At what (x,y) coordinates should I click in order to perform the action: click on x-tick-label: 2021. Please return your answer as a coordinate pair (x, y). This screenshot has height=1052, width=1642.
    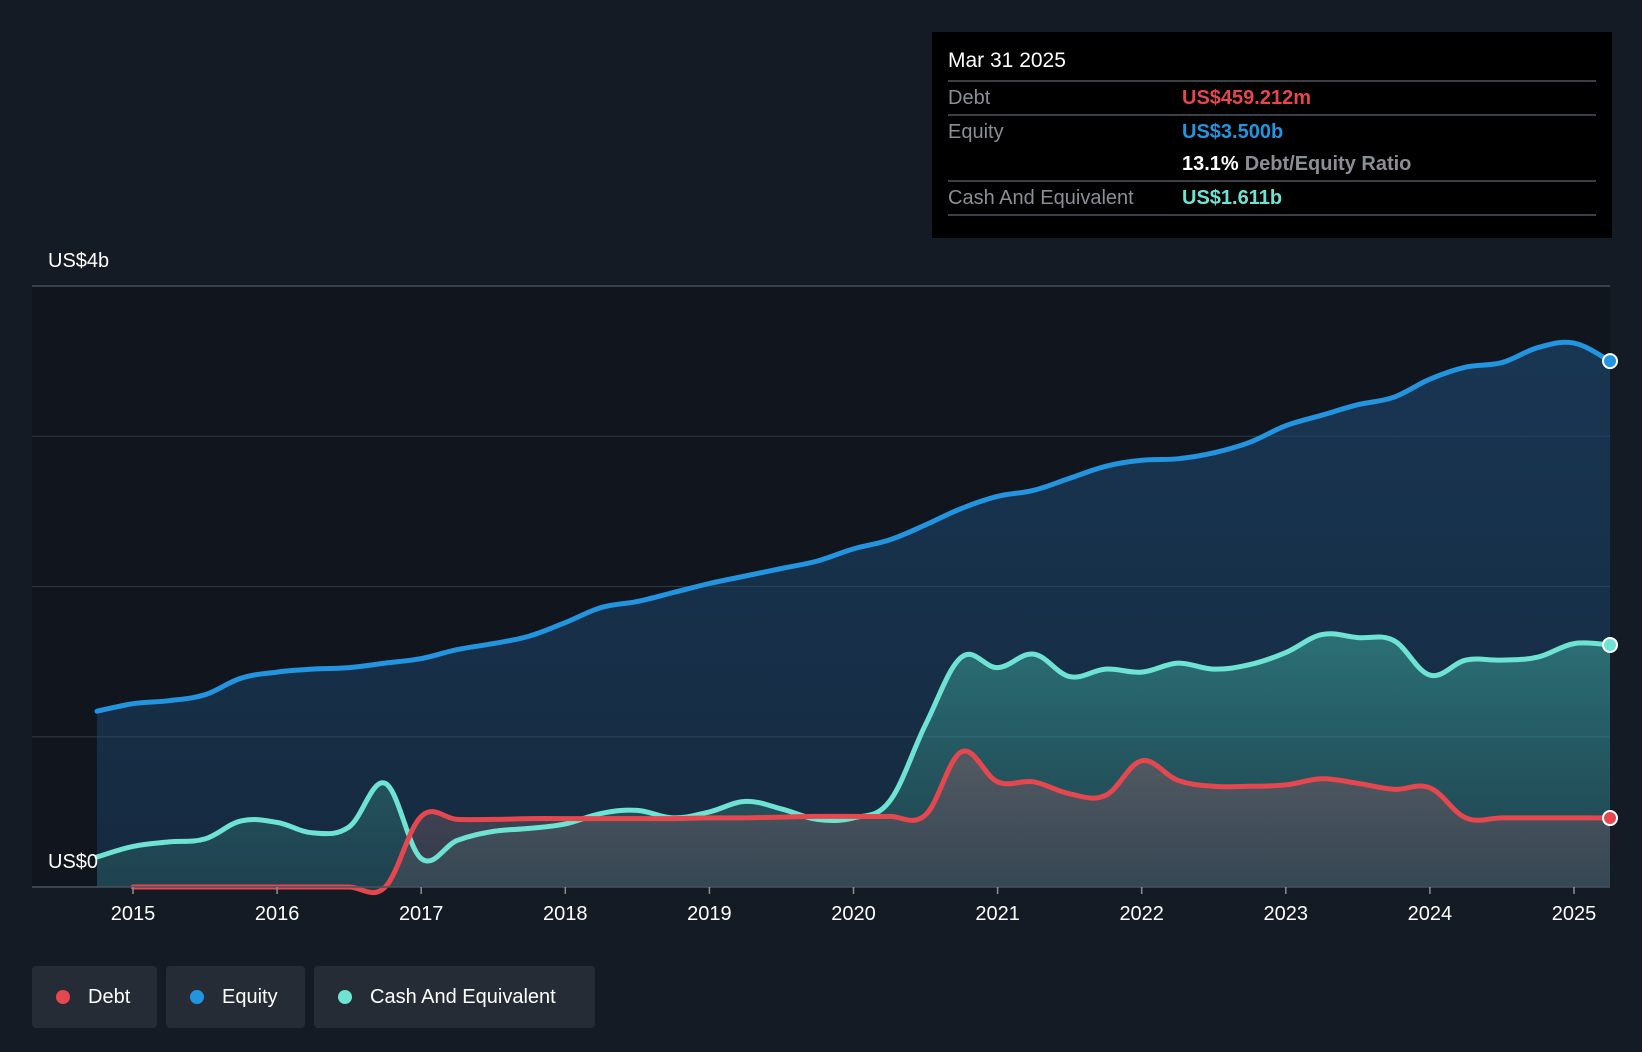
    Looking at the image, I should click on (997, 914).